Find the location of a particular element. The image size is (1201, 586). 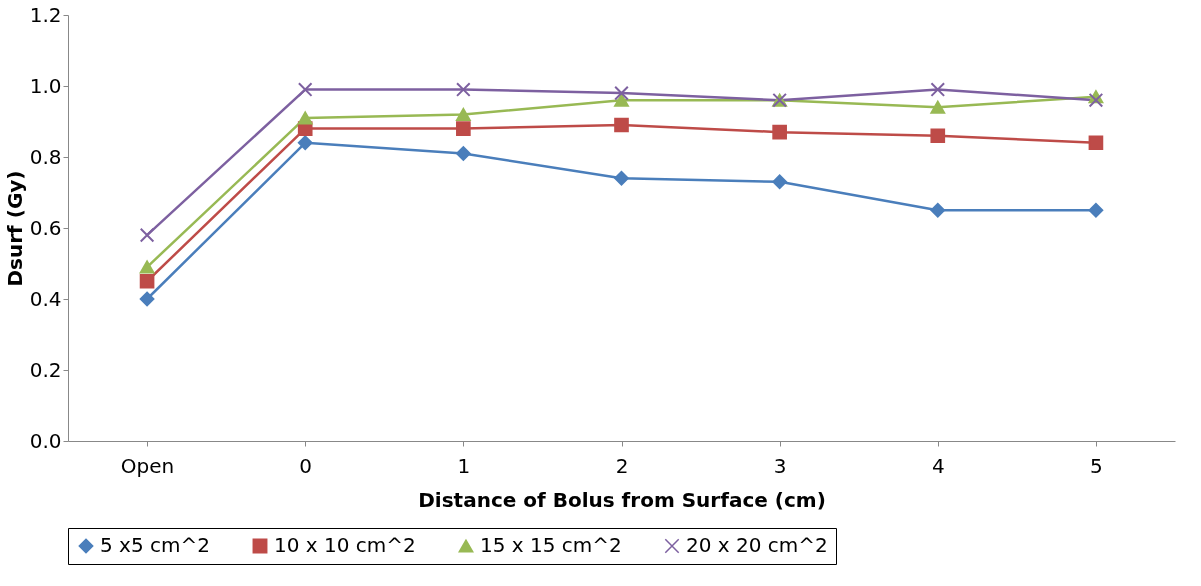

x-tick-label: 3 is located at coordinates (780, 465).